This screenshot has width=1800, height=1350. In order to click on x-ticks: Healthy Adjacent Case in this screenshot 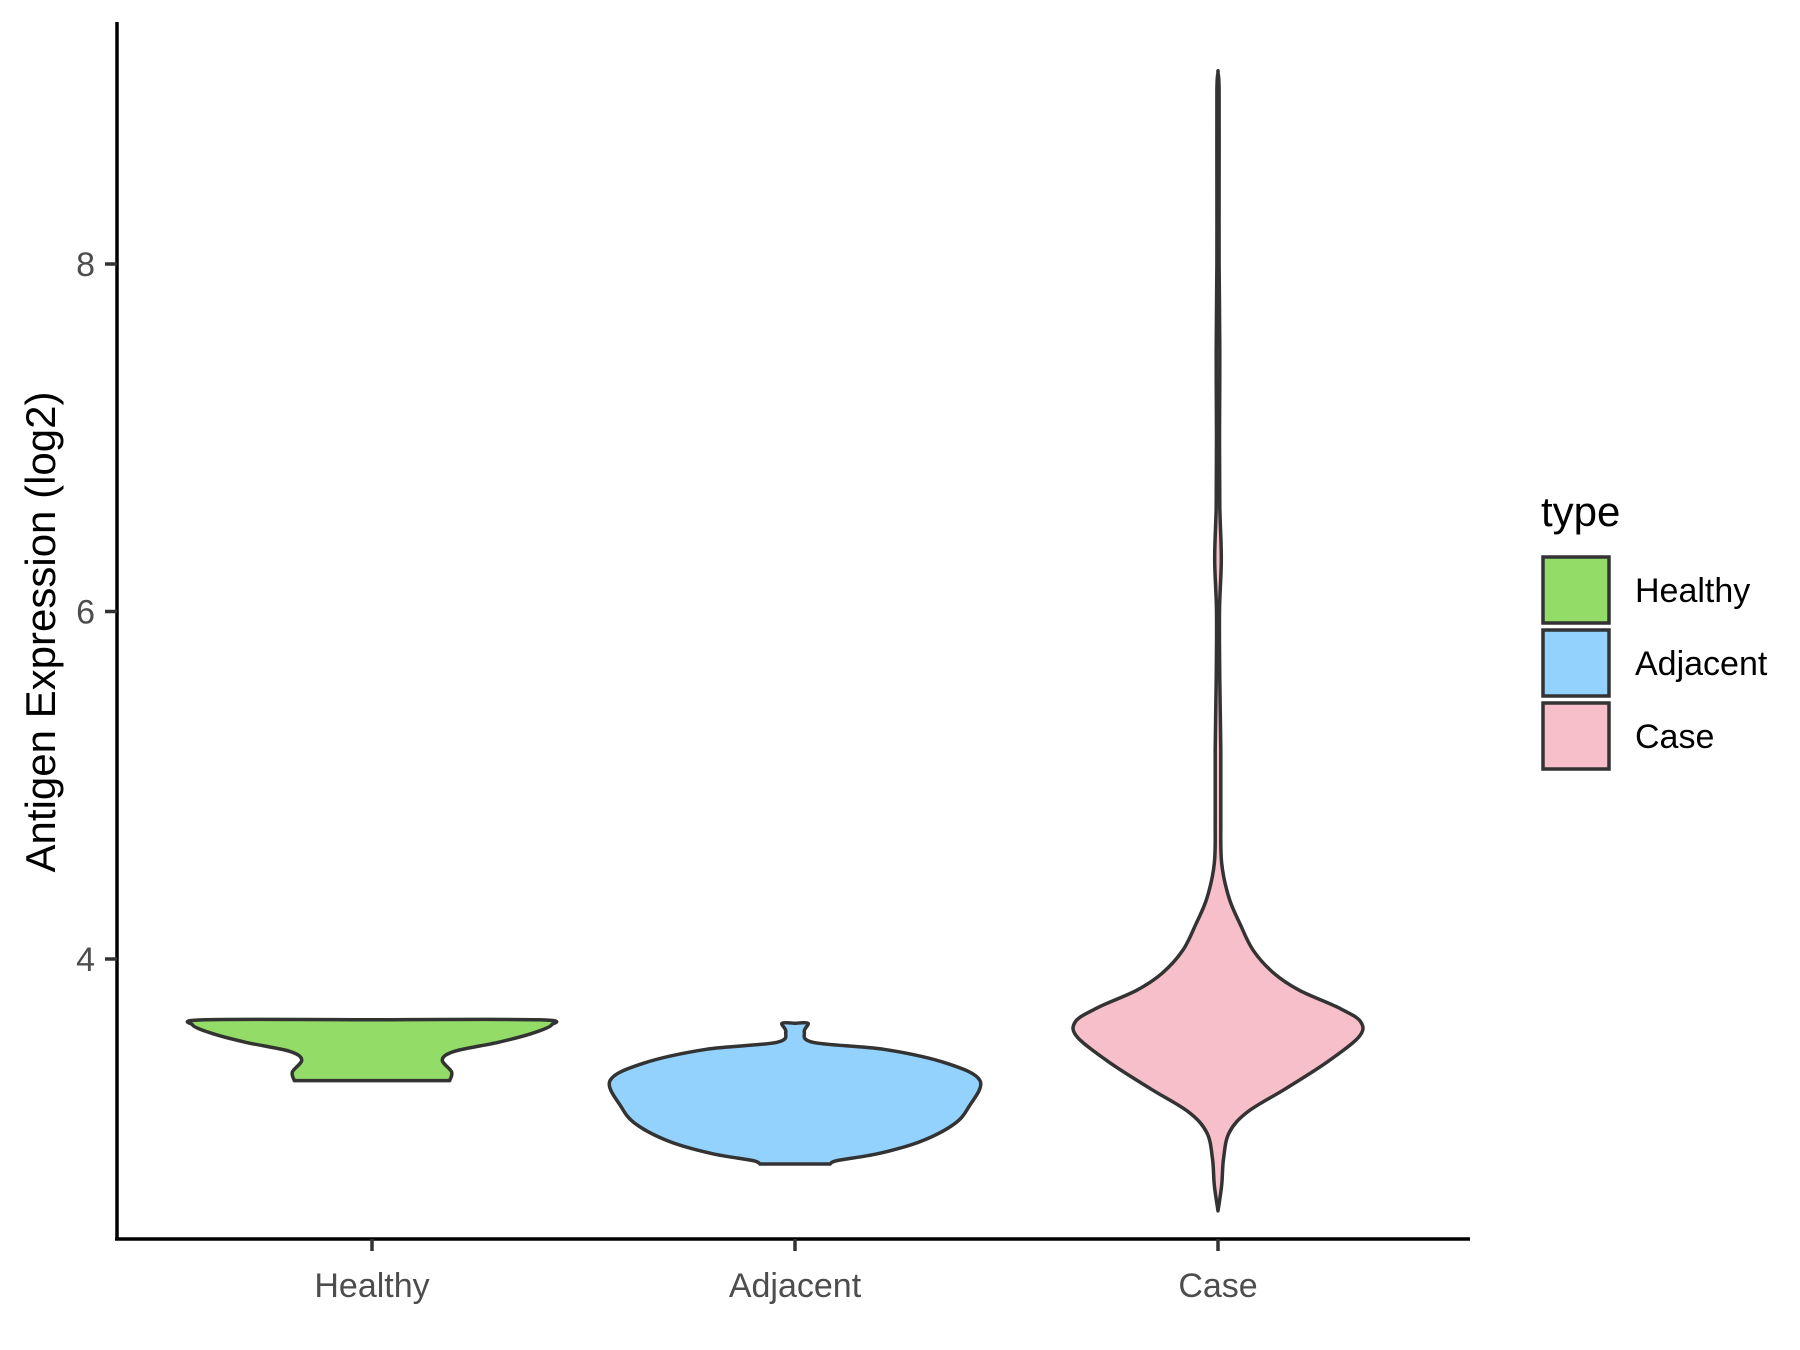, I will do `click(786, 1272)`.